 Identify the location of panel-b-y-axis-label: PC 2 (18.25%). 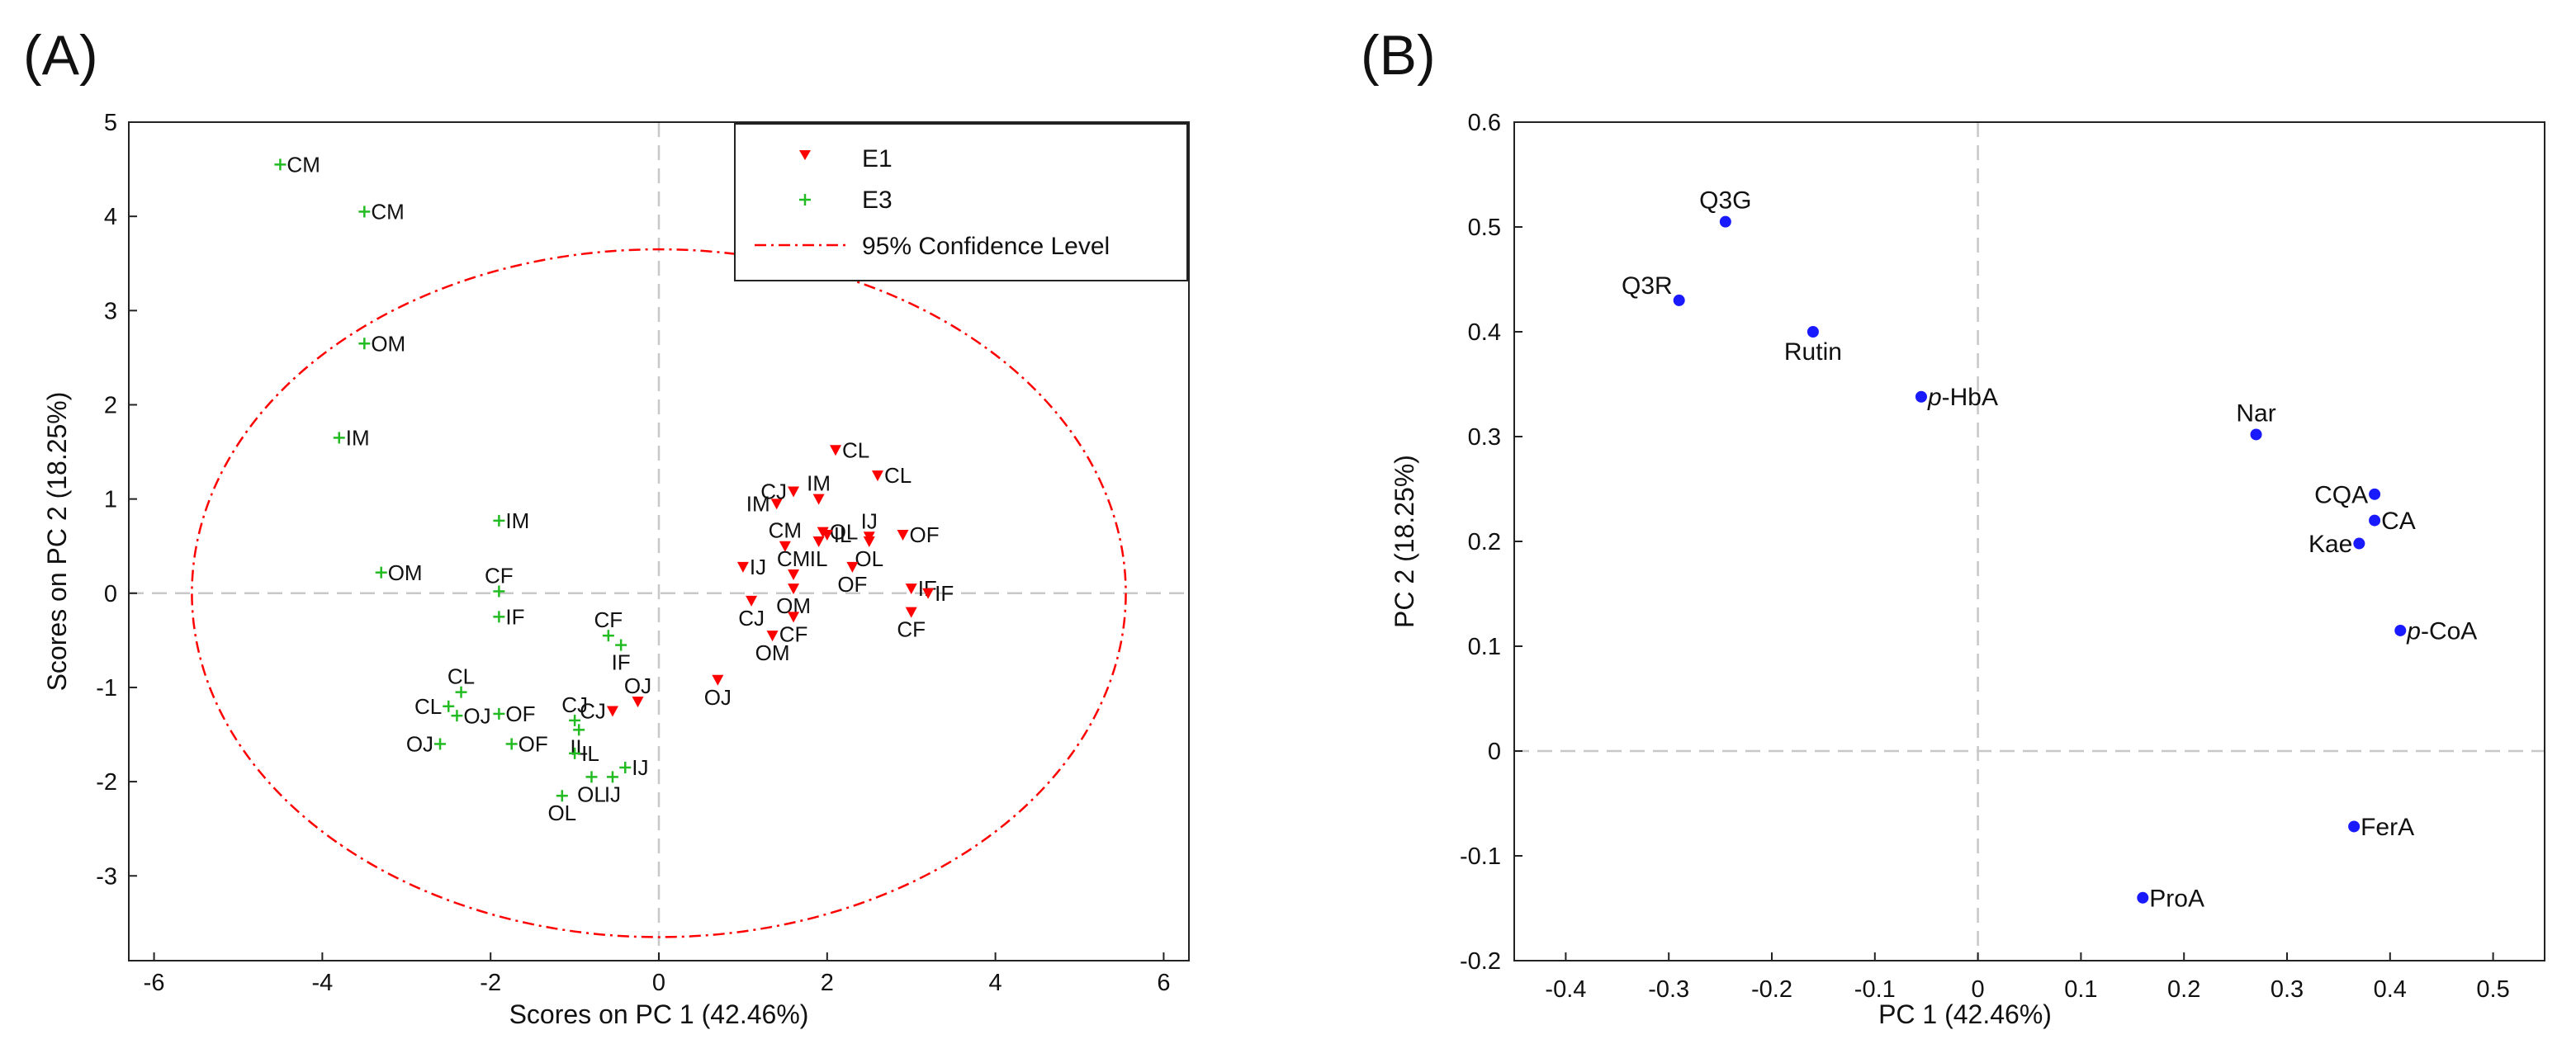
(1404, 541).